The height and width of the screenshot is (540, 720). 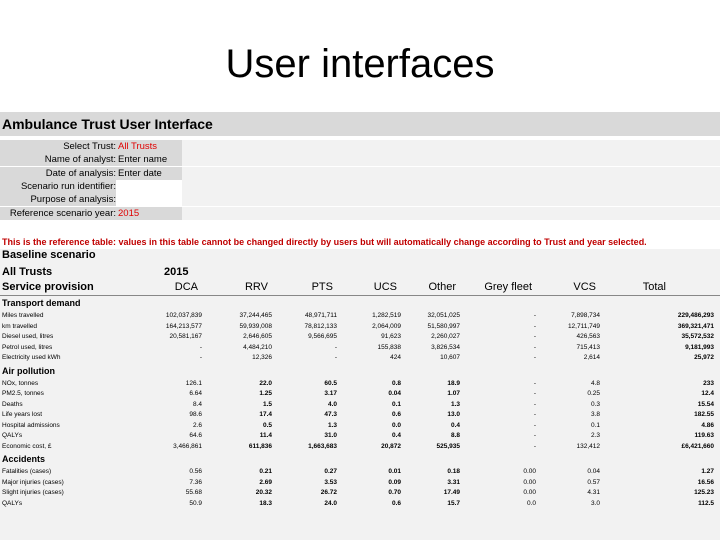 What do you see at coordinates (68, 186) in the screenshot?
I see `info-field-label: Scenario run identifier:` at bounding box center [68, 186].